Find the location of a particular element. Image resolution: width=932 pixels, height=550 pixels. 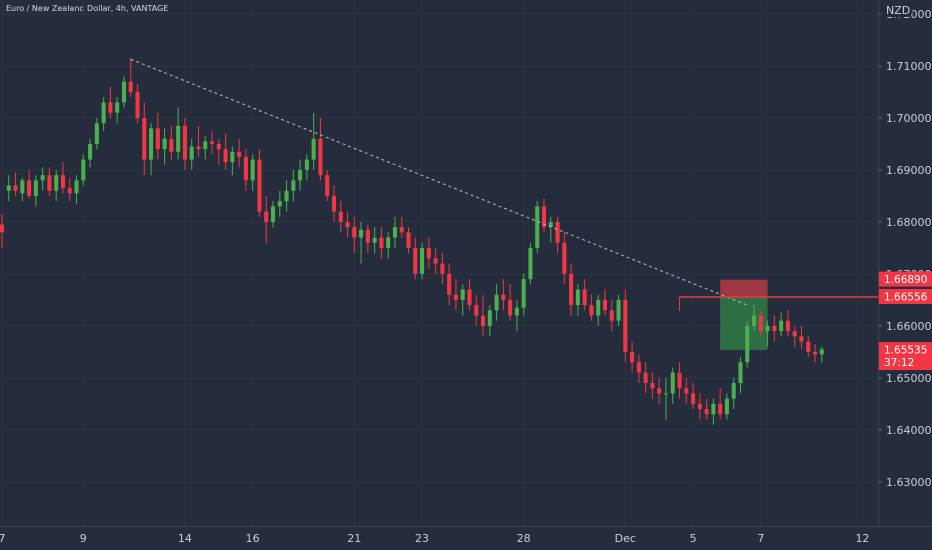

price-tag-bg is located at coordinates (905, 356).